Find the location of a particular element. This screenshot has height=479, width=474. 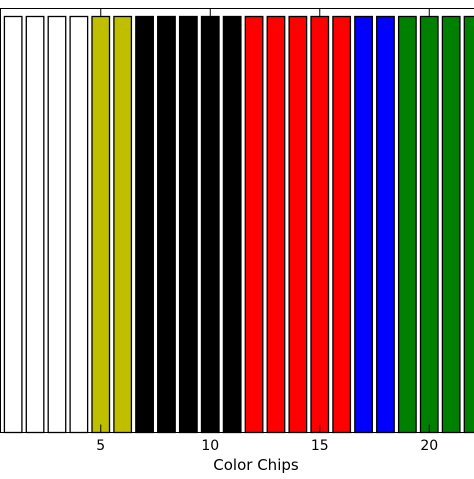

x-axis-label: Color Chips is located at coordinates (256, 465).